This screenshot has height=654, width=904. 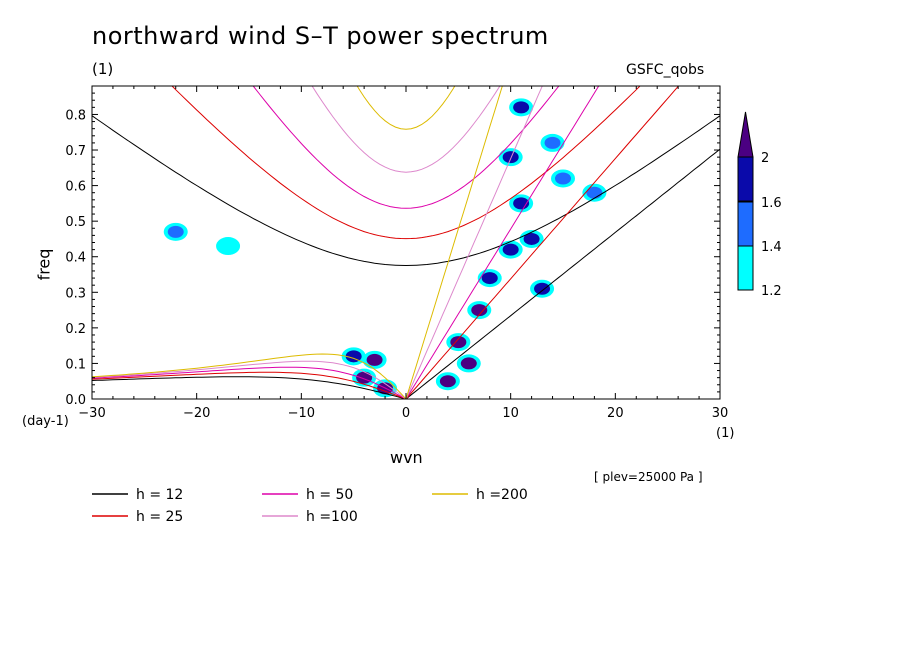 What do you see at coordinates (75, 364) in the screenshot?
I see `y-tick-label: 0.1` at bounding box center [75, 364].